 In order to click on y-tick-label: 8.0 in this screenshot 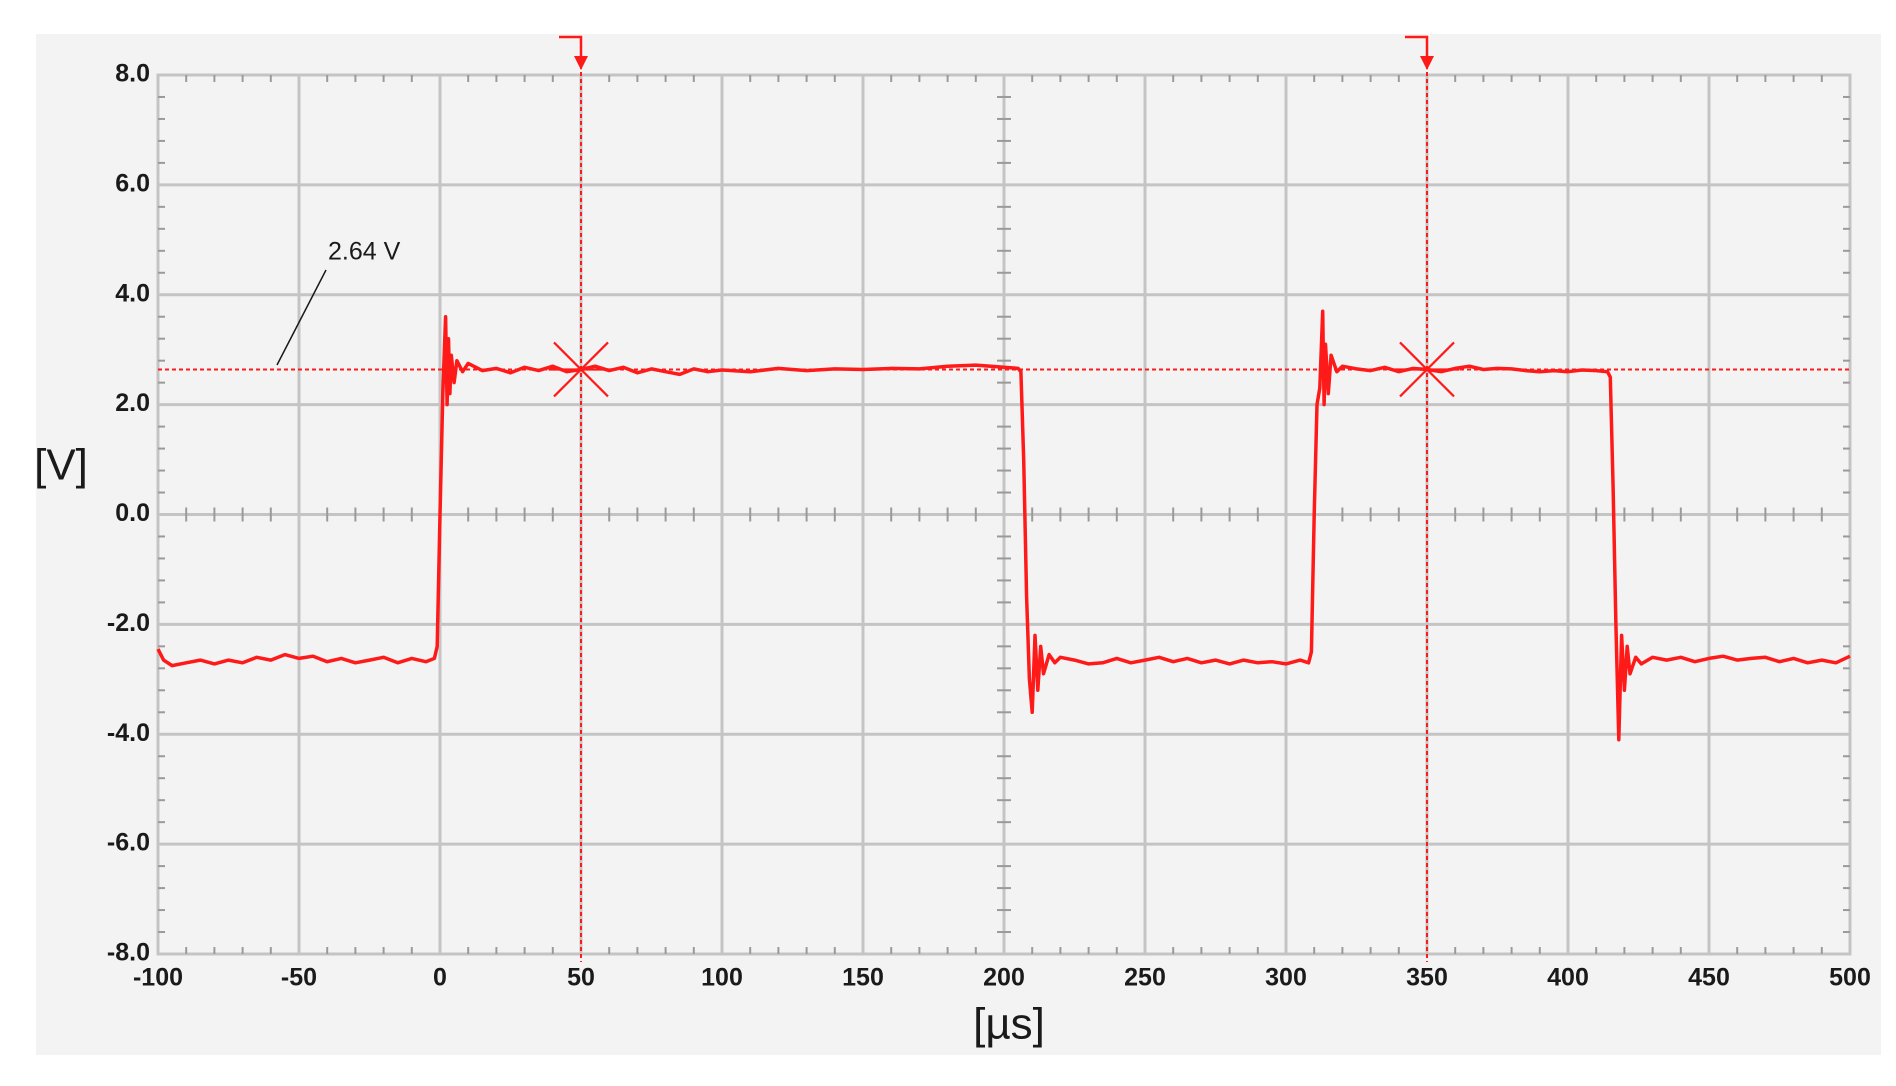, I will do `click(132, 74)`.